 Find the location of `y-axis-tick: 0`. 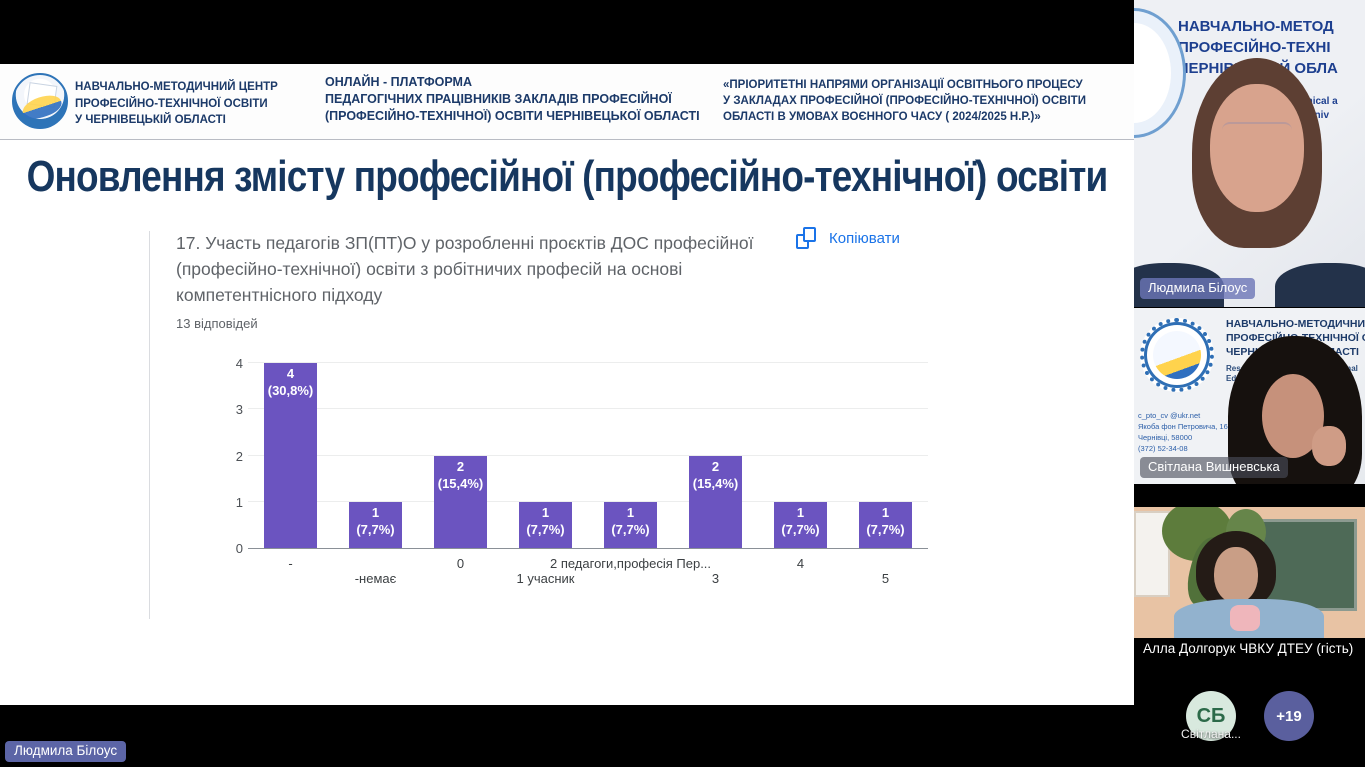

y-axis-tick: 0 is located at coordinates (239, 548).